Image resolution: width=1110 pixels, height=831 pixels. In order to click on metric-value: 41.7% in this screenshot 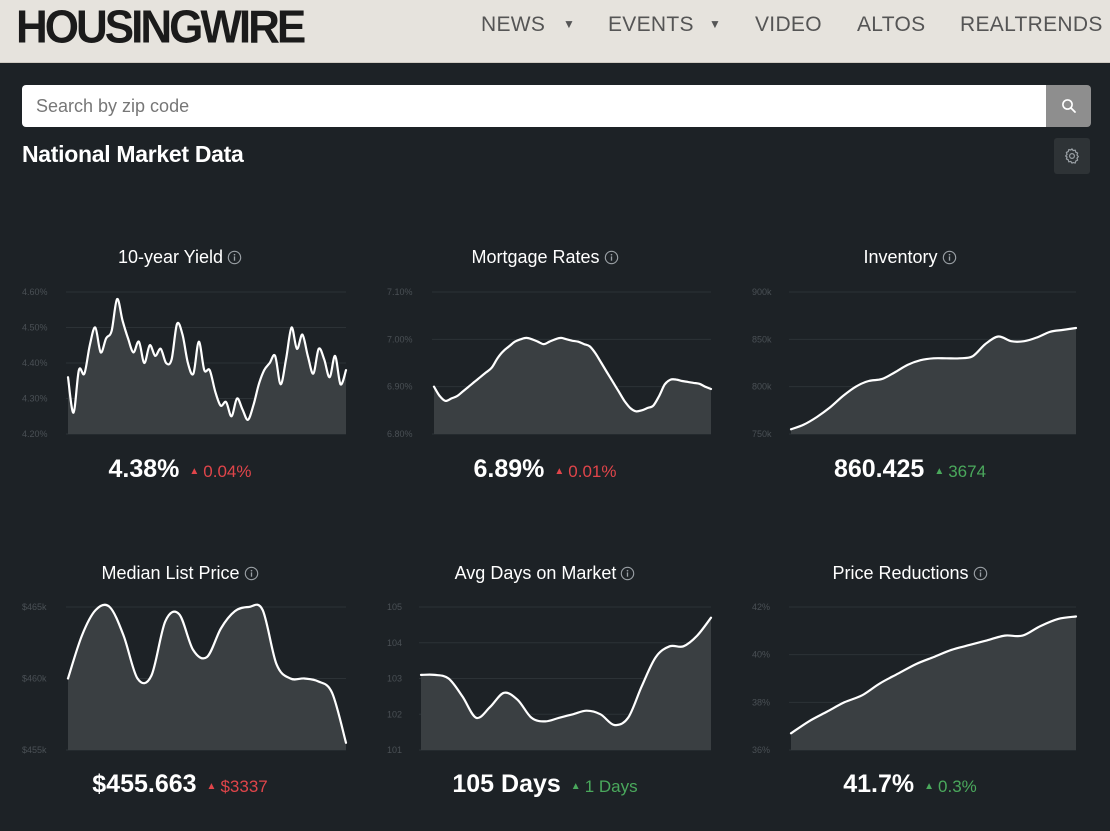, I will do `click(879, 784)`.